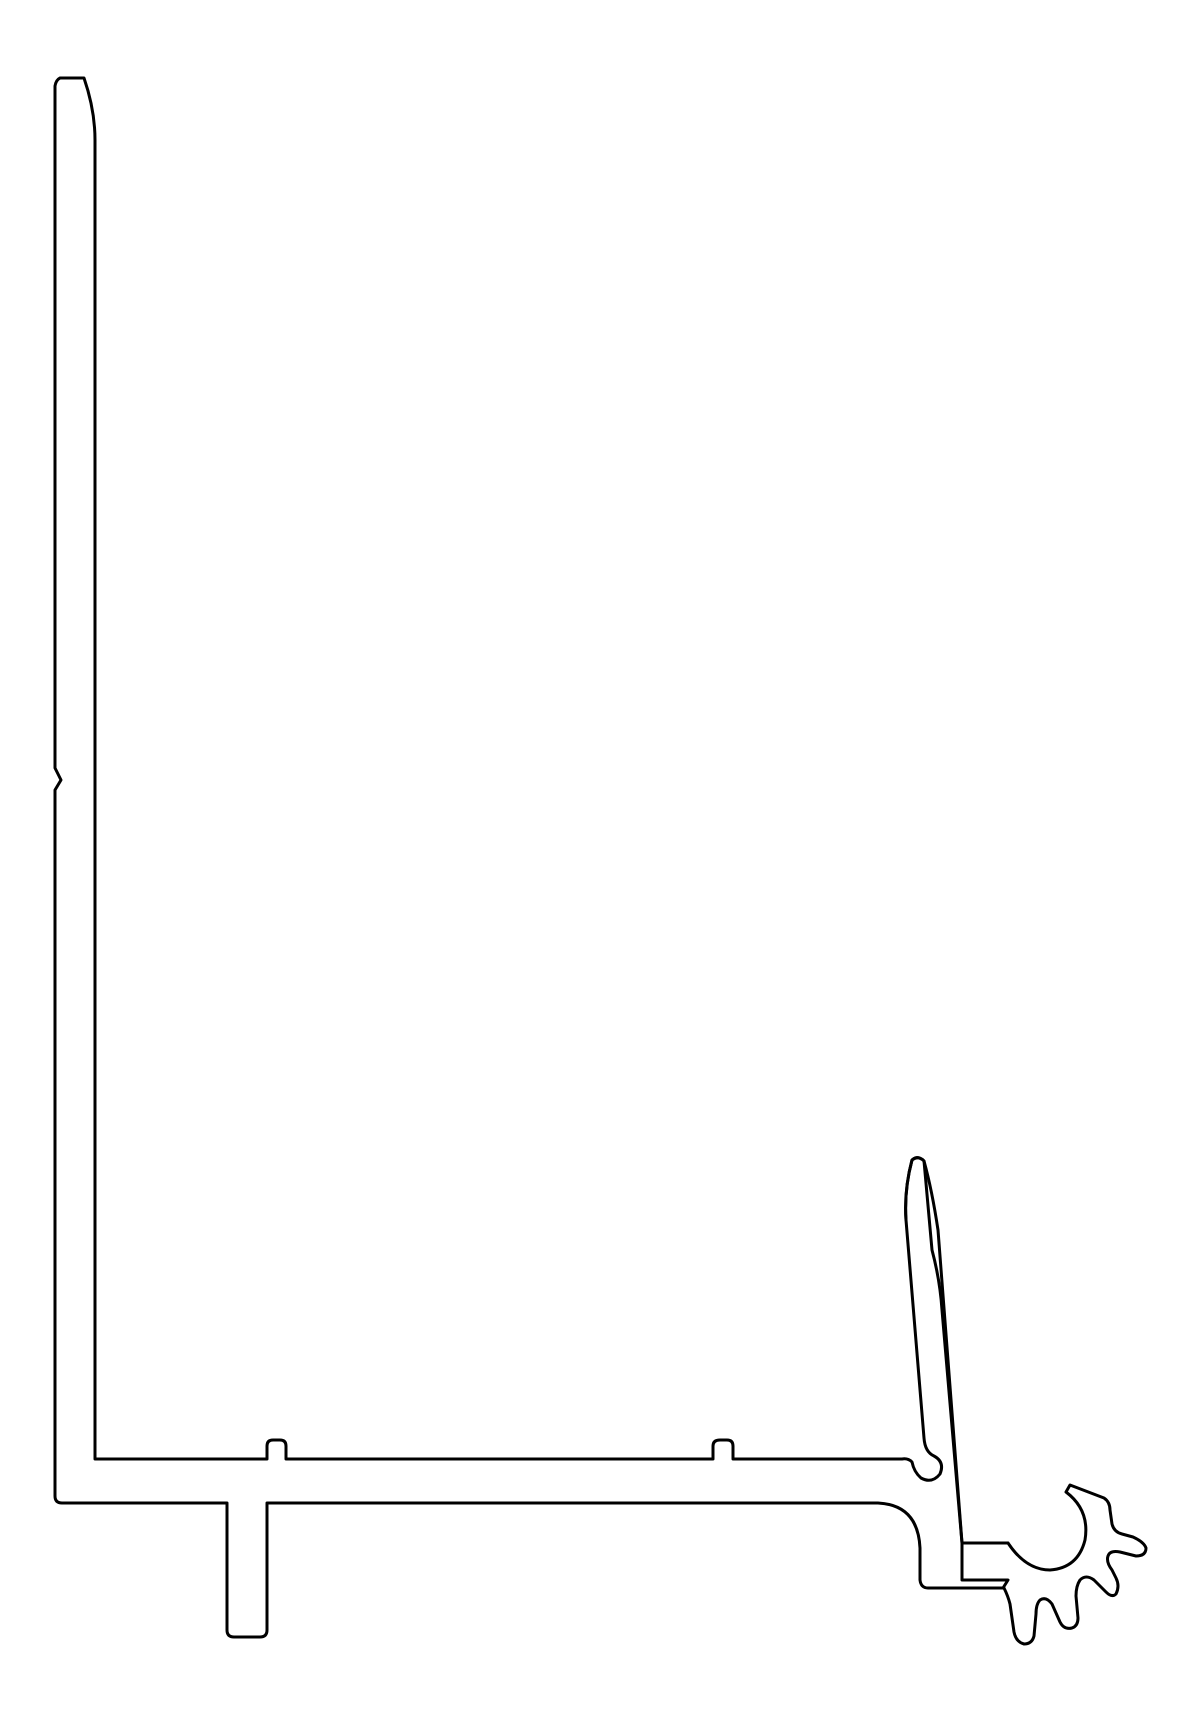  Describe the element at coordinates (934, 1350) in the screenshot. I see `profile-slanted-fin` at that location.